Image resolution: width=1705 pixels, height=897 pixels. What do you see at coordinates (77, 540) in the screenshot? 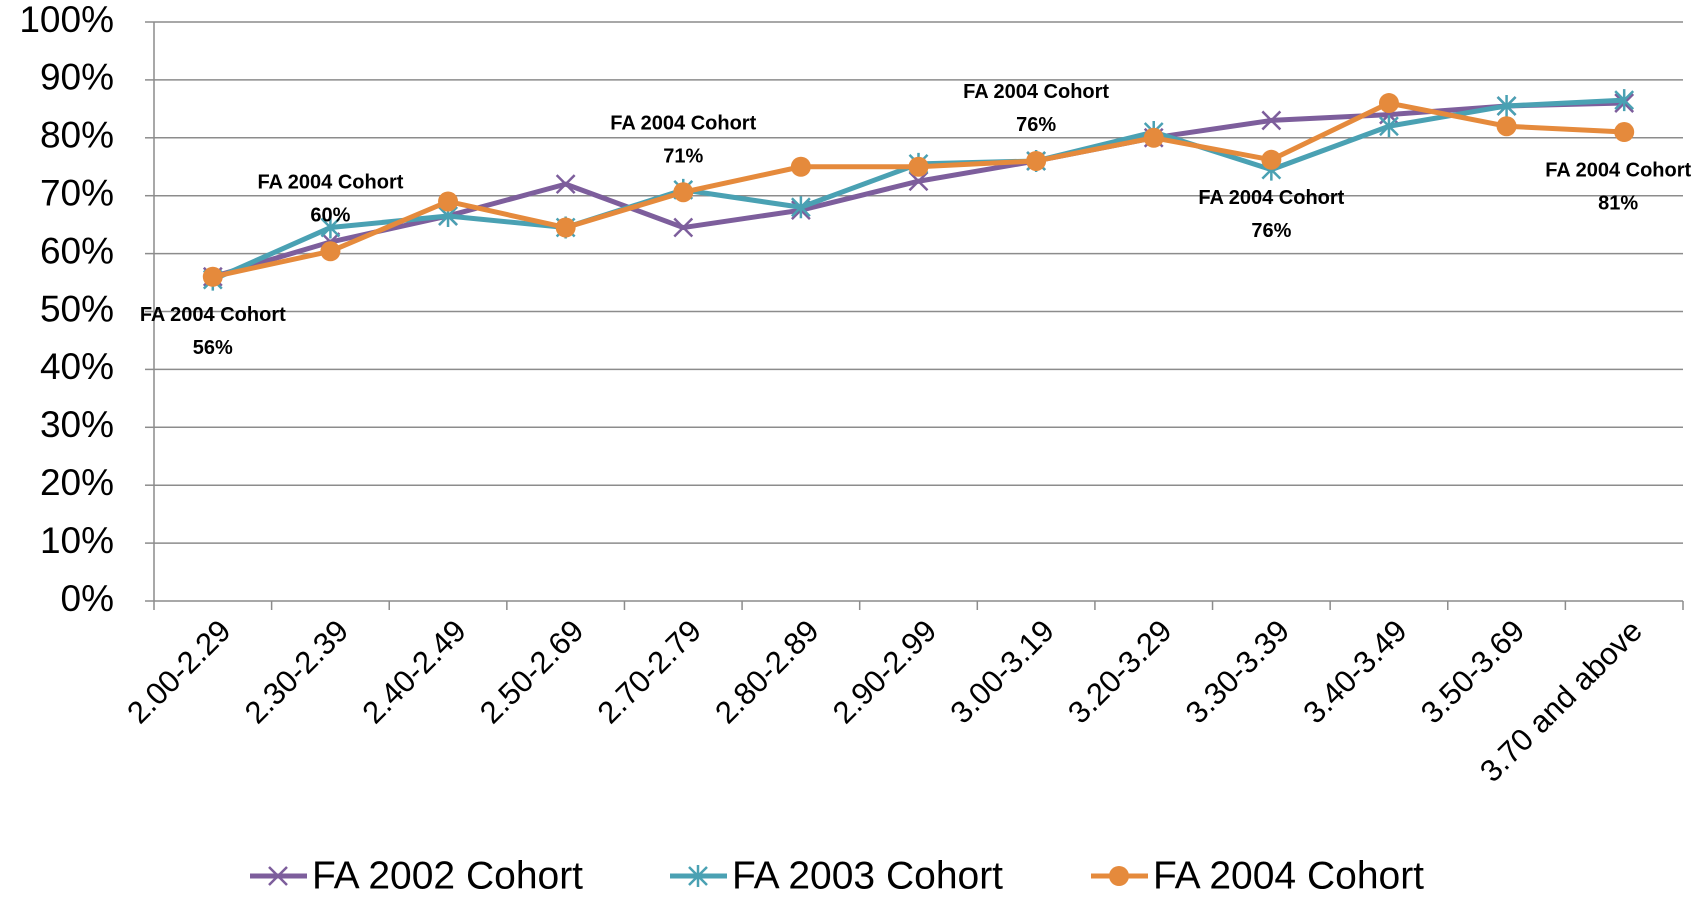
I see `y-tick-label: 10%` at bounding box center [77, 540].